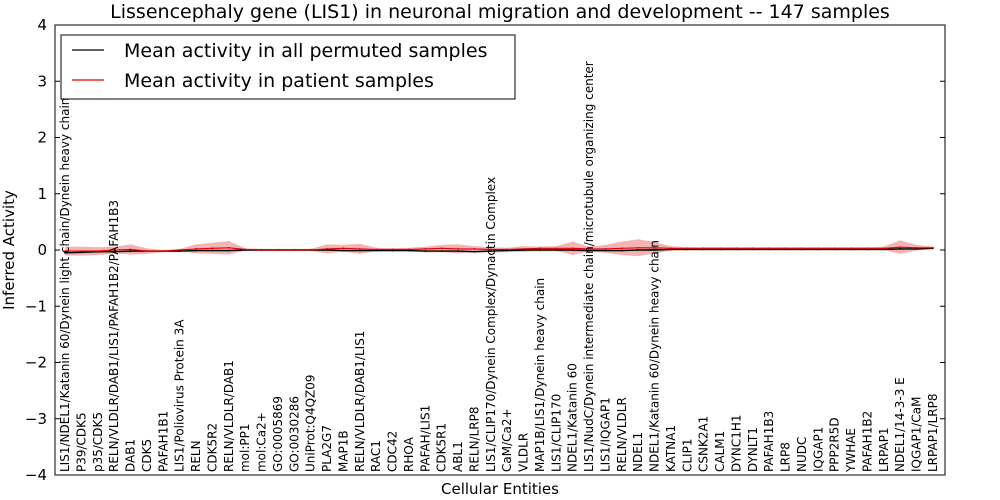 The width and height of the screenshot is (1000, 500). What do you see at coordinates (818, 449) in the screenshot?
I see `x-tick-label: IQGAP1` at bounding box center [818, 449].